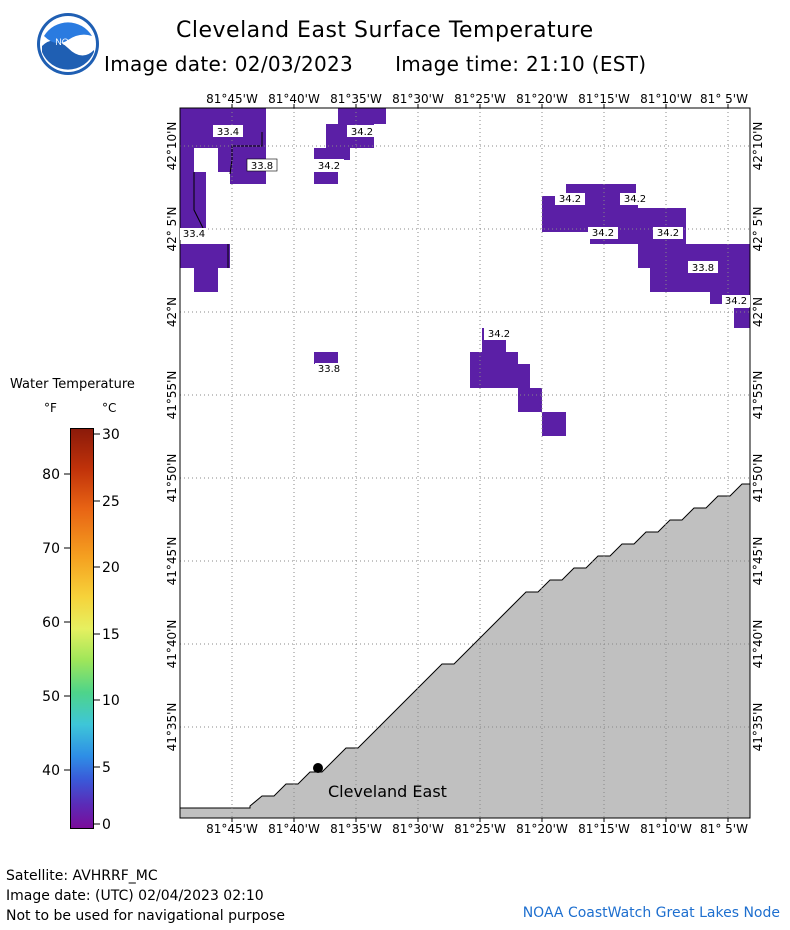  I want to click on satellite-label: Satellite: AVHRRF_MC, so click(82, 876).